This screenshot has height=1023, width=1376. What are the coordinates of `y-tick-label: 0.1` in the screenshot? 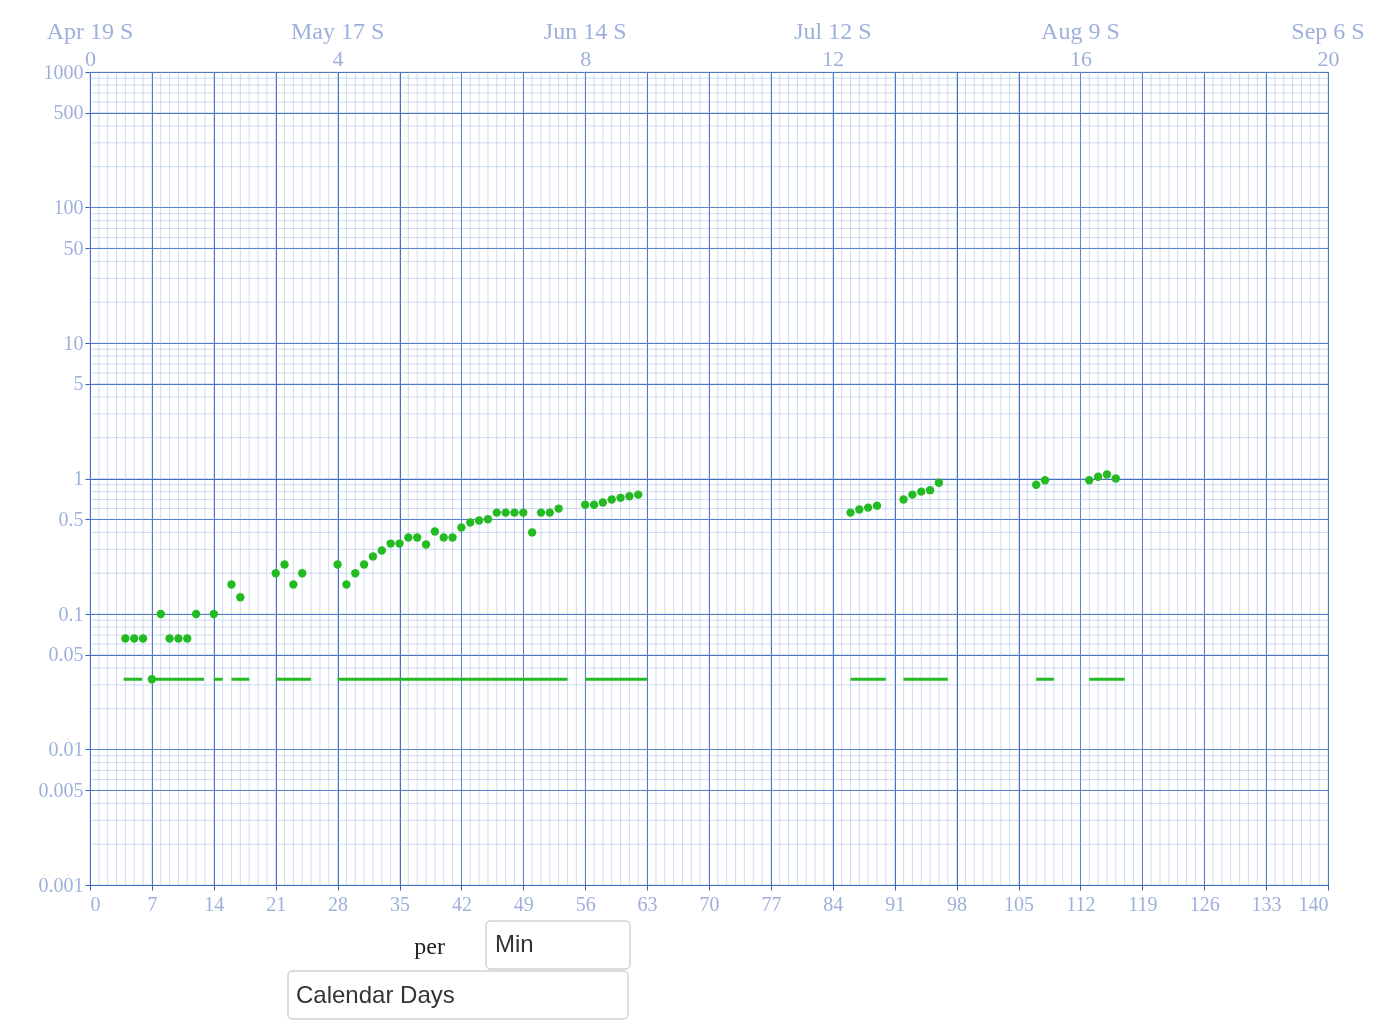 It's located at (71, 613).